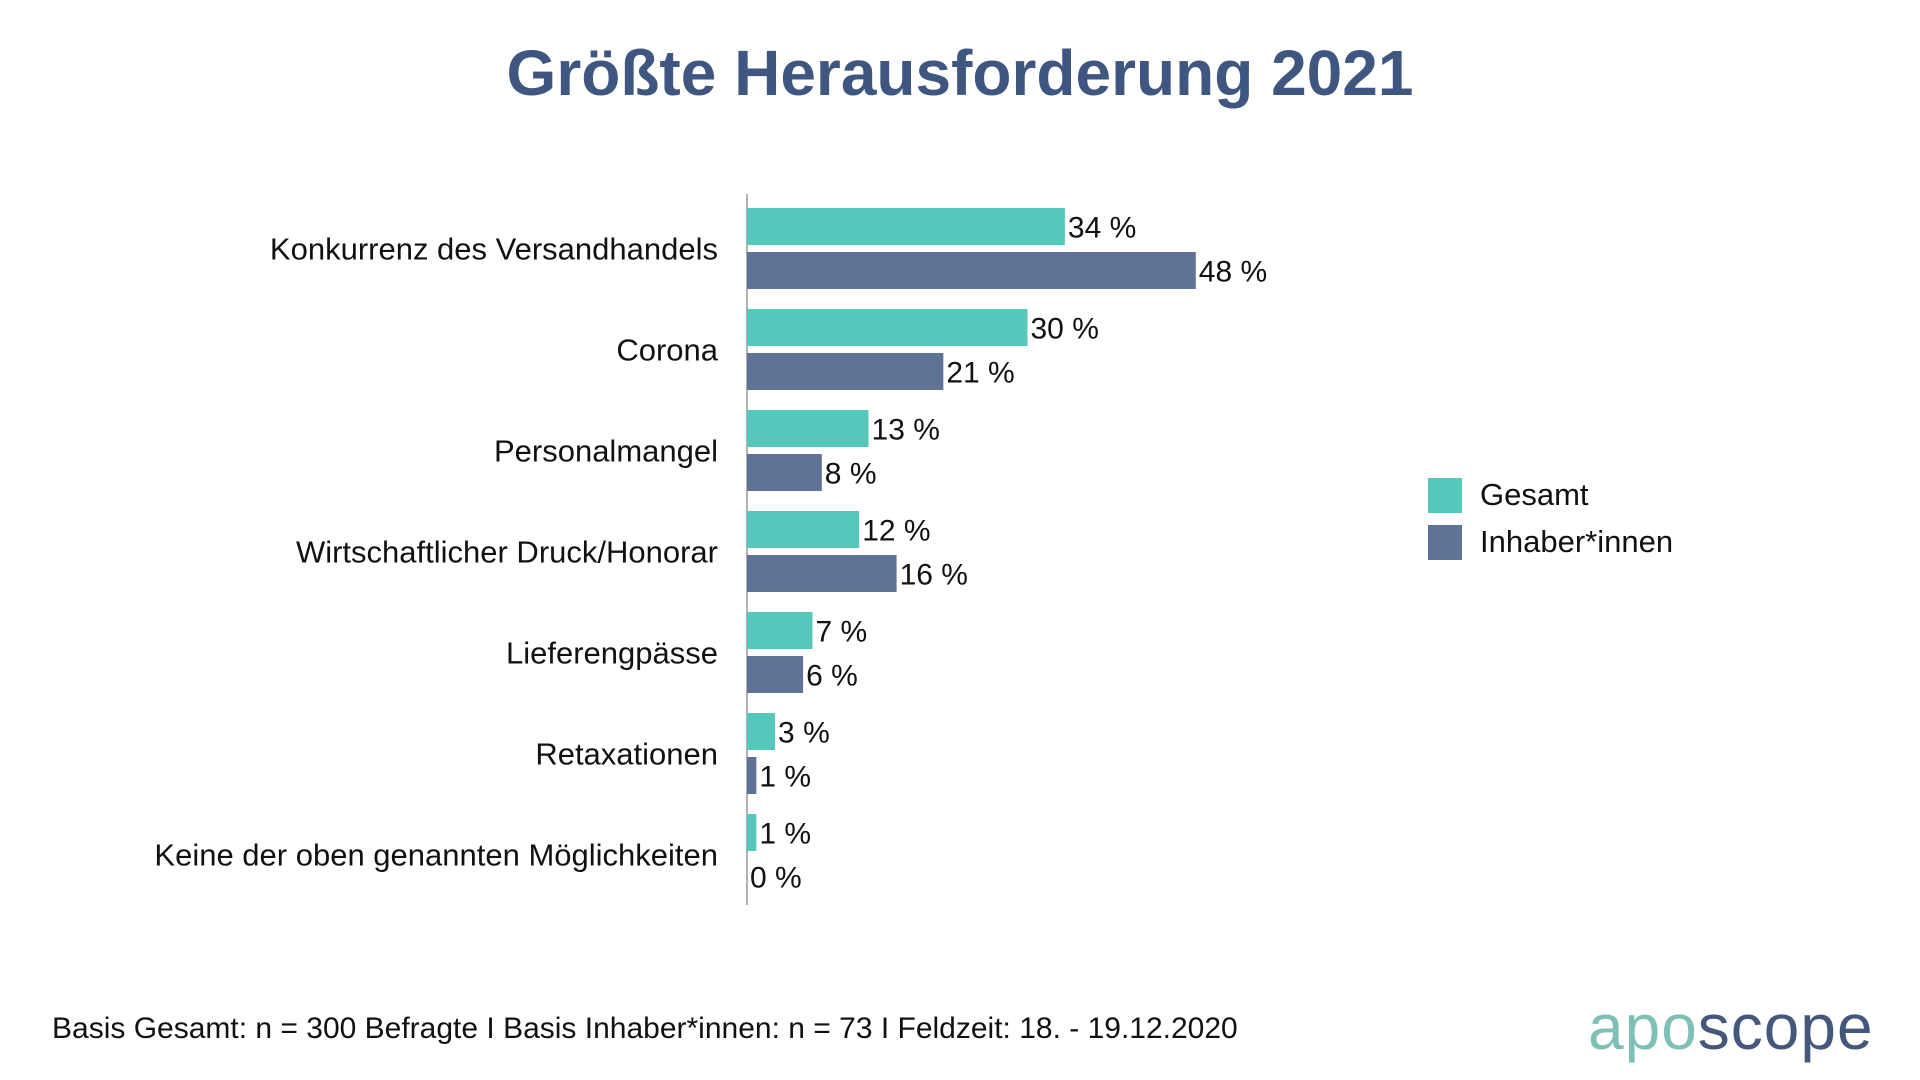  I want to click on data-label: 12 %, so click(896, 531).